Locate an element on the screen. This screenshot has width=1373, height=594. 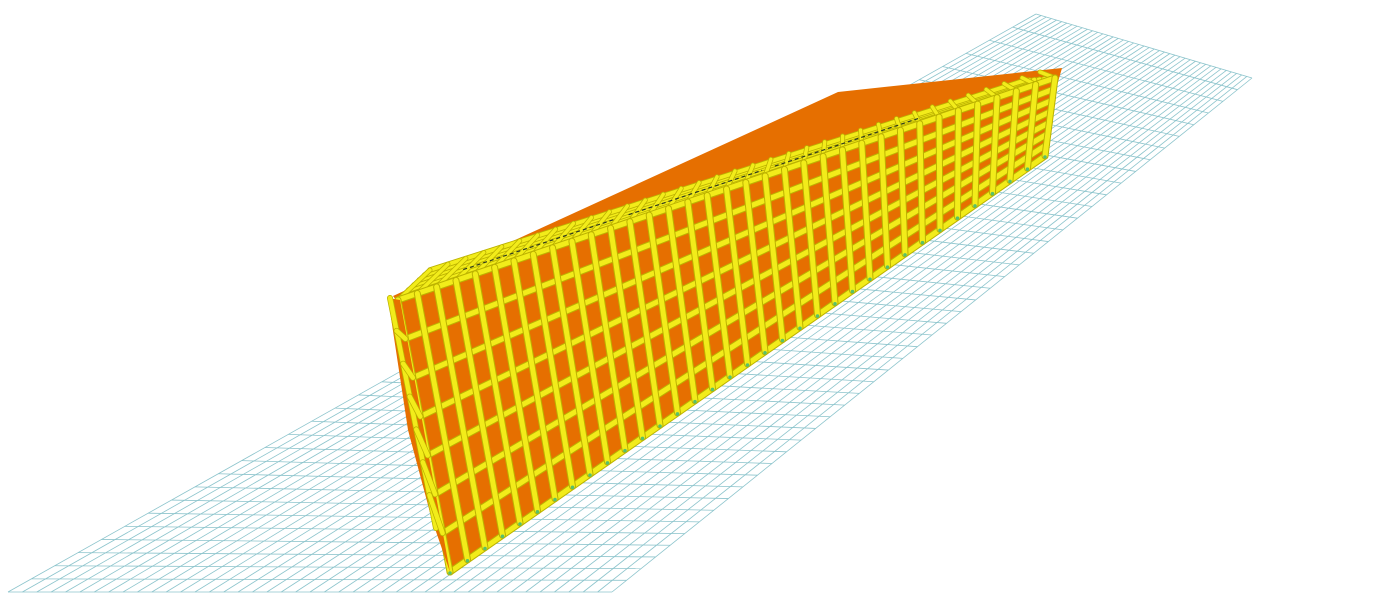
end-facade-frame is located at coordinates (416, 416).